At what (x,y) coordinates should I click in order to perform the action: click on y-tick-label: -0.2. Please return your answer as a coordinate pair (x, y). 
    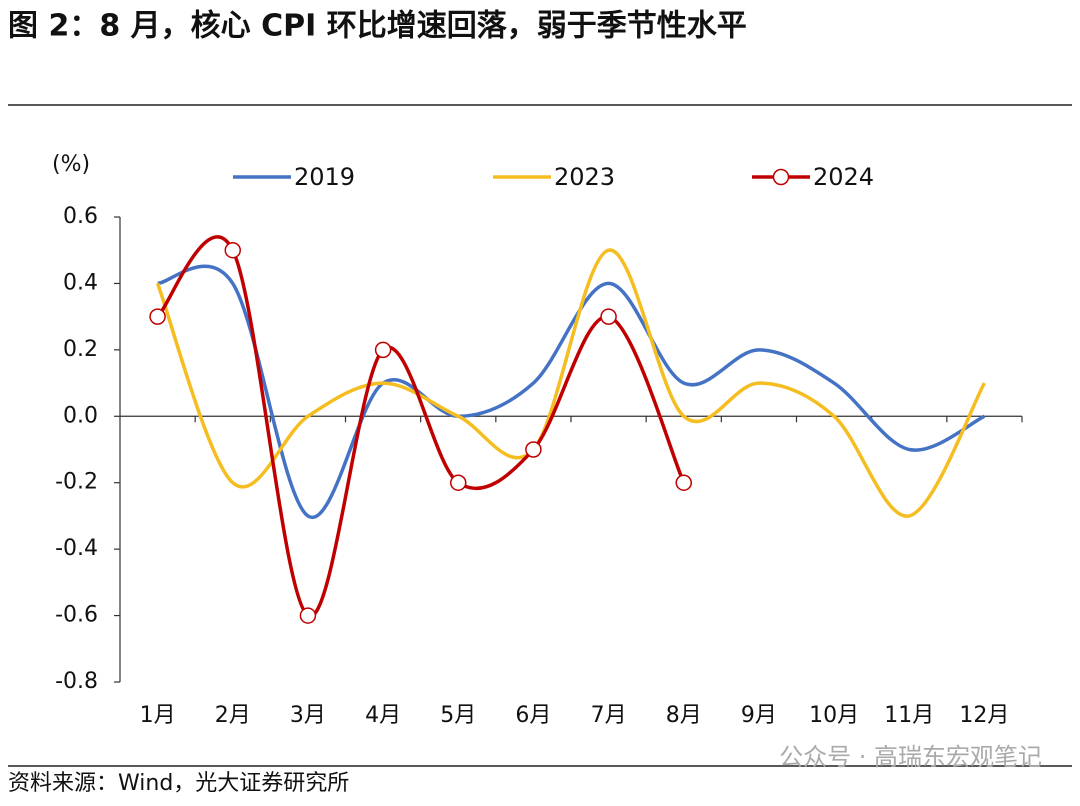
    Looking at the image, I should click on (76, 482).